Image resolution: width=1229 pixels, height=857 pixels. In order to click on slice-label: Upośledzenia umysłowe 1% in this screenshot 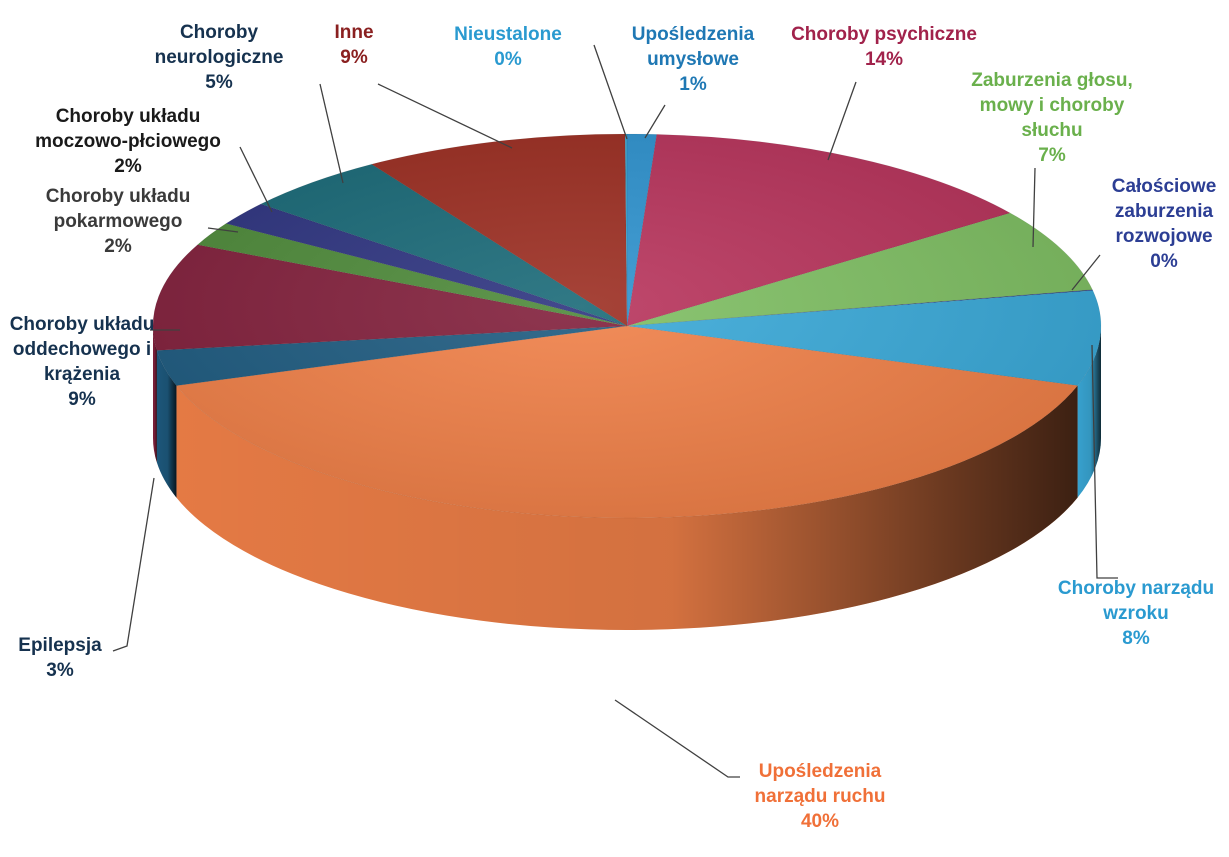, I will do `click(693, 59)`.